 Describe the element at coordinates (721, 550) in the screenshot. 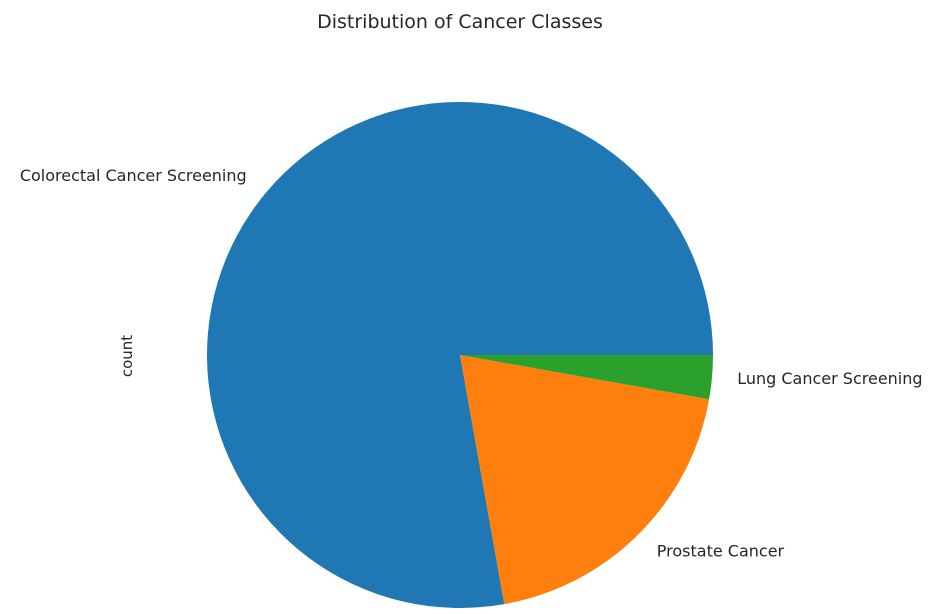

I see `pie-label-prostate-cancer: Prostate Cancer` at that location.